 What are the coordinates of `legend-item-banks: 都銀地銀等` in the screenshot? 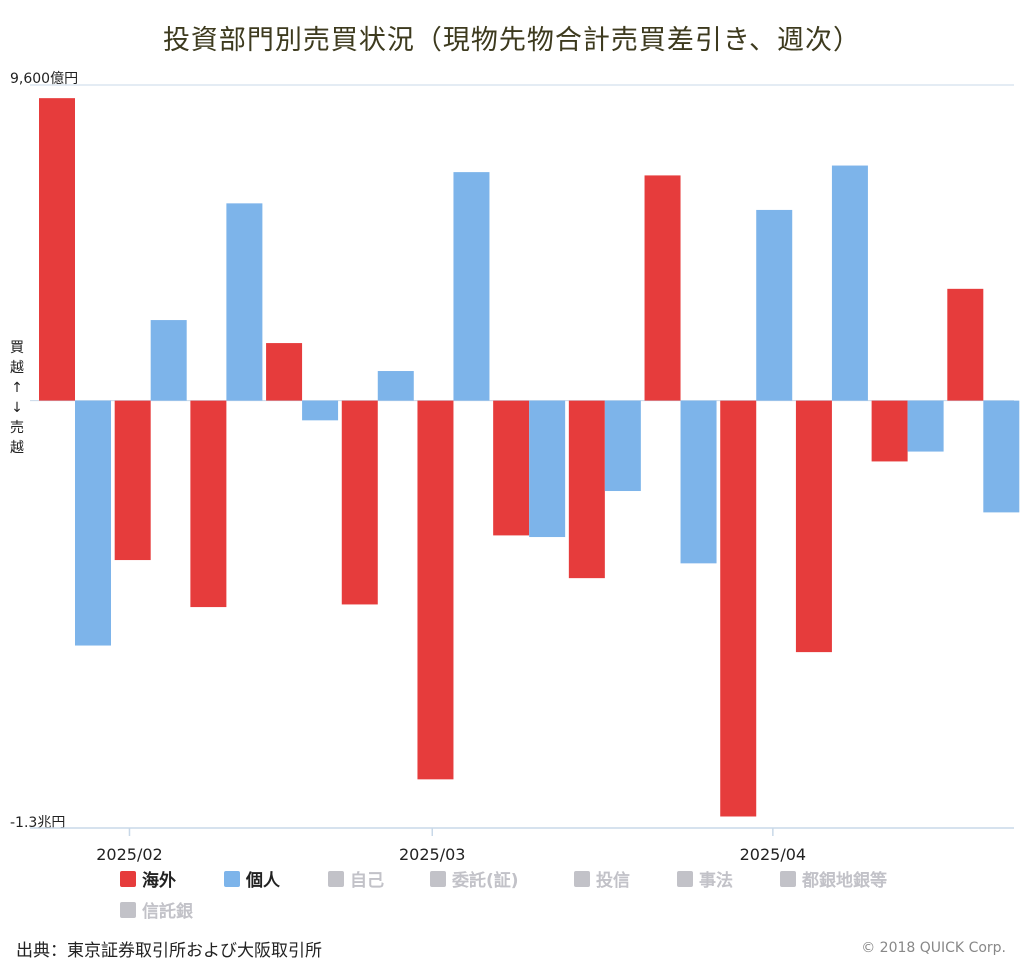 It's located at (833, 878).